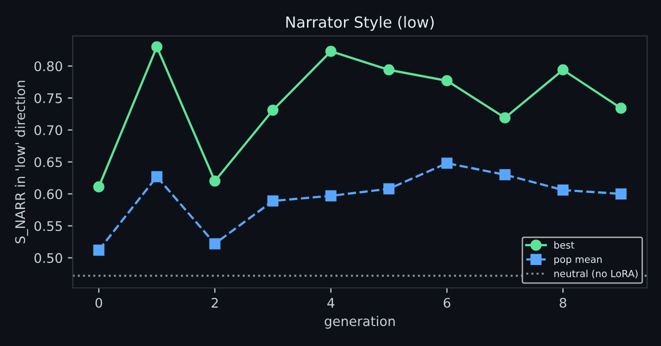  Describe the element at coordinates (215, 303) in the screenshot. I see `x-tick-label: 2` at that location.